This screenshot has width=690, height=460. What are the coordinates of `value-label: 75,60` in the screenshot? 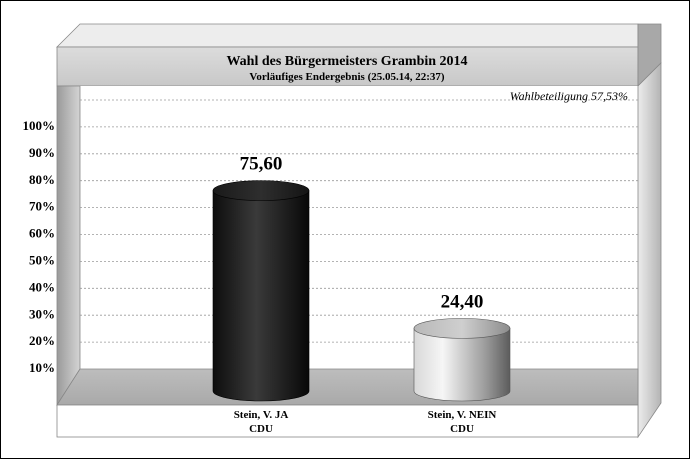 It's located at (261, 164).